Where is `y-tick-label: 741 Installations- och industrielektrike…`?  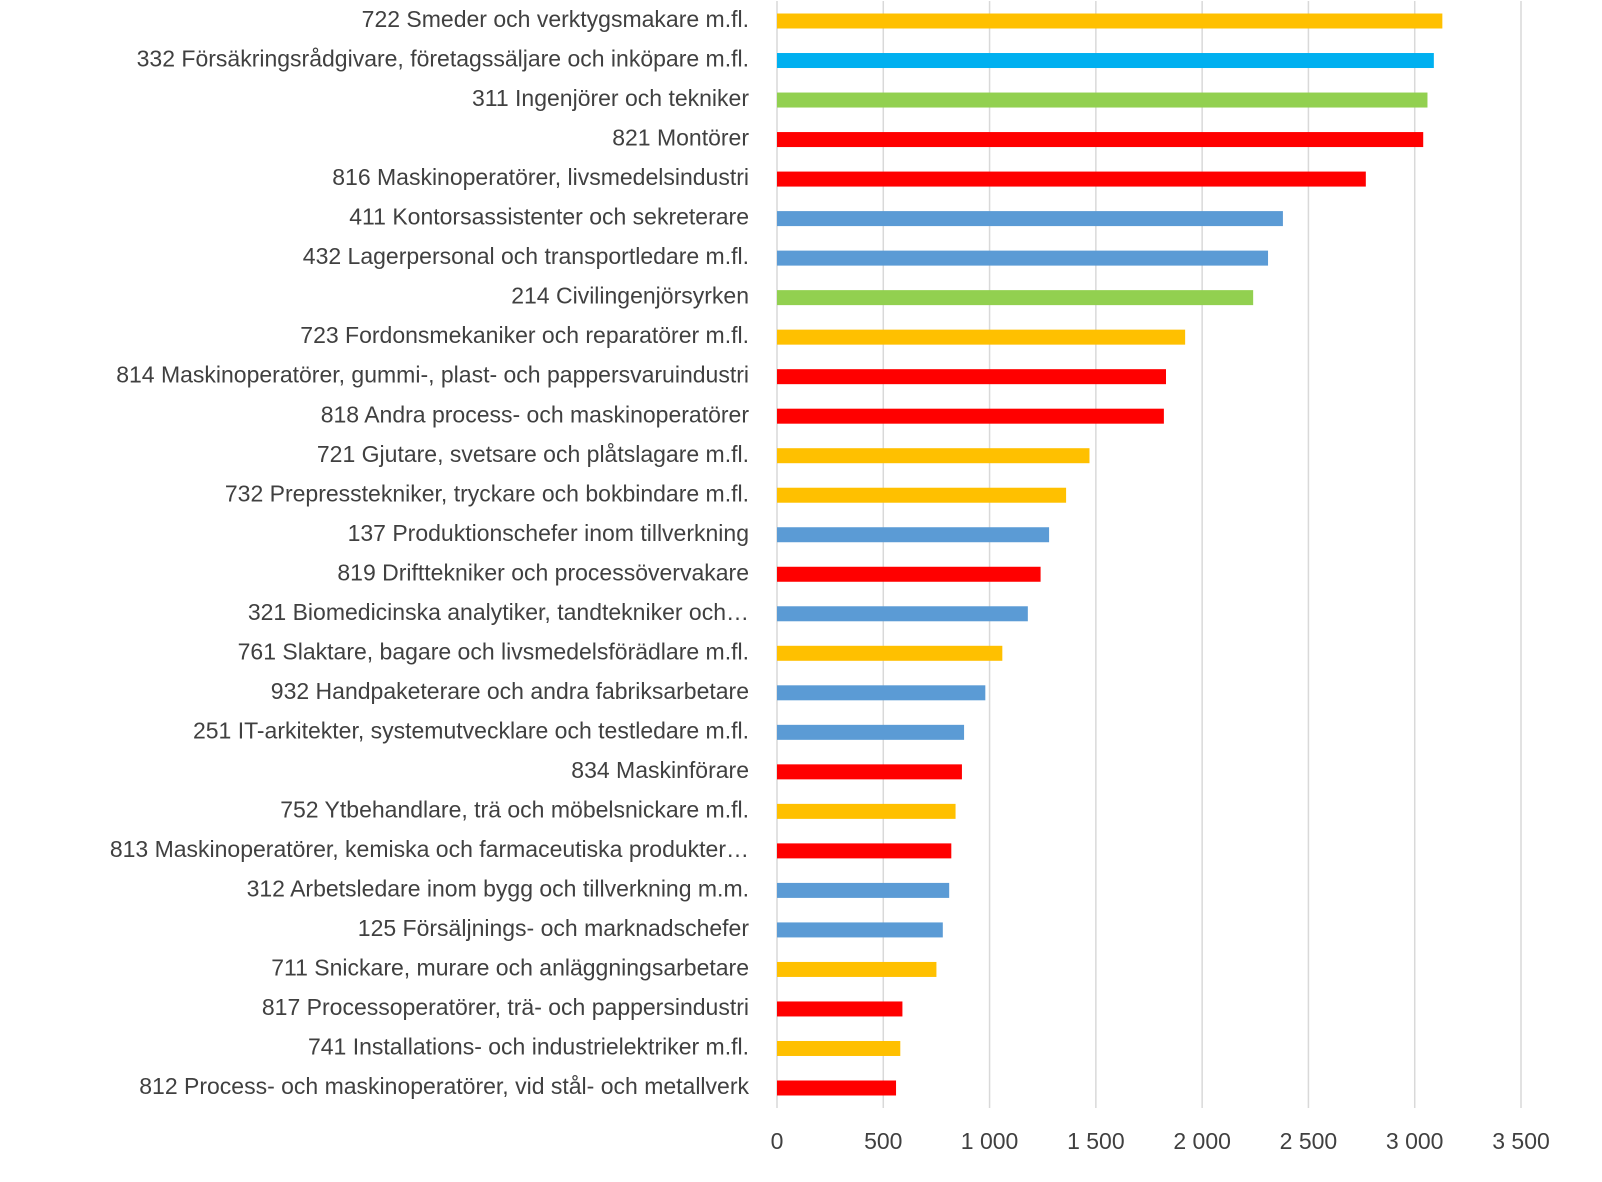 y-tick-label: 741 Installations- och industrielektrike… is located at coordinates (528, 1047).